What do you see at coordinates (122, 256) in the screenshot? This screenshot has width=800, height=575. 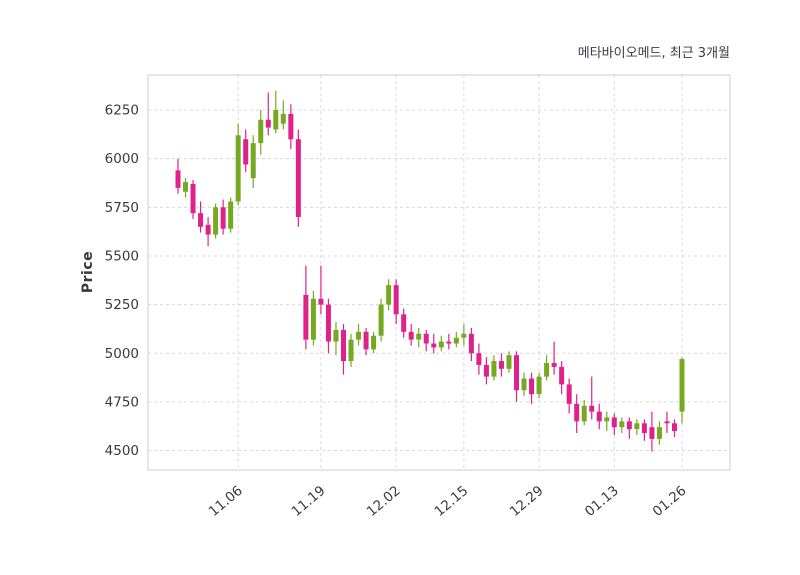 I see `y-tick-label: 5500` at bounding box center [122, 256].